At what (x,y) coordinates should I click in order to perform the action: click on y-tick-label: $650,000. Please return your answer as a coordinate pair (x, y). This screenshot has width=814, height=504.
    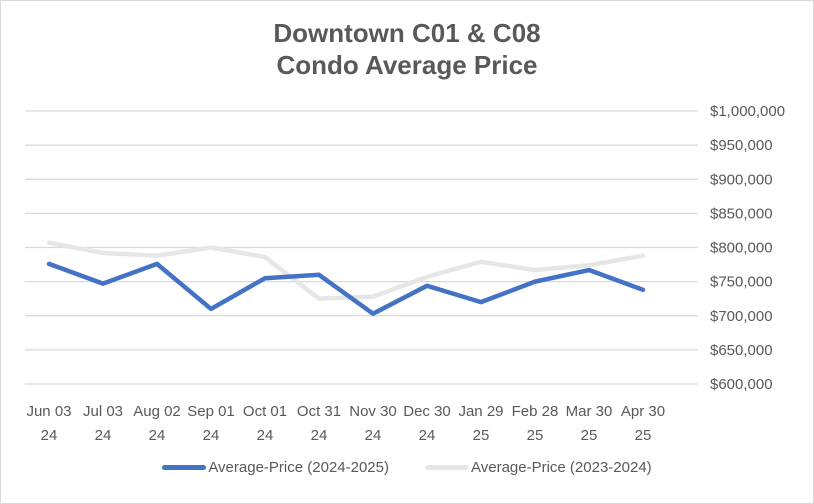
    Looking at the image, I should click on (741, 350).